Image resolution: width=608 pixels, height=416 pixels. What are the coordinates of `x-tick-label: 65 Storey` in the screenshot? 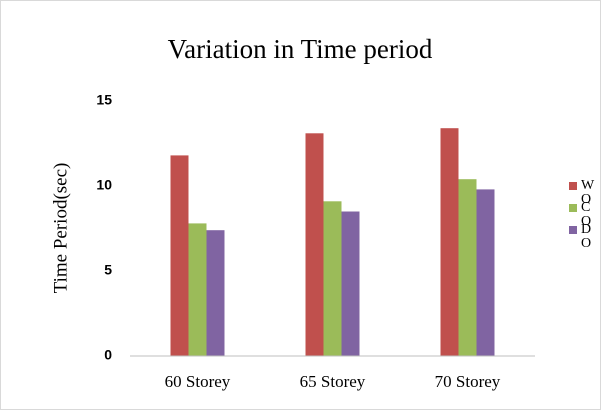 It's located at (333, 381).